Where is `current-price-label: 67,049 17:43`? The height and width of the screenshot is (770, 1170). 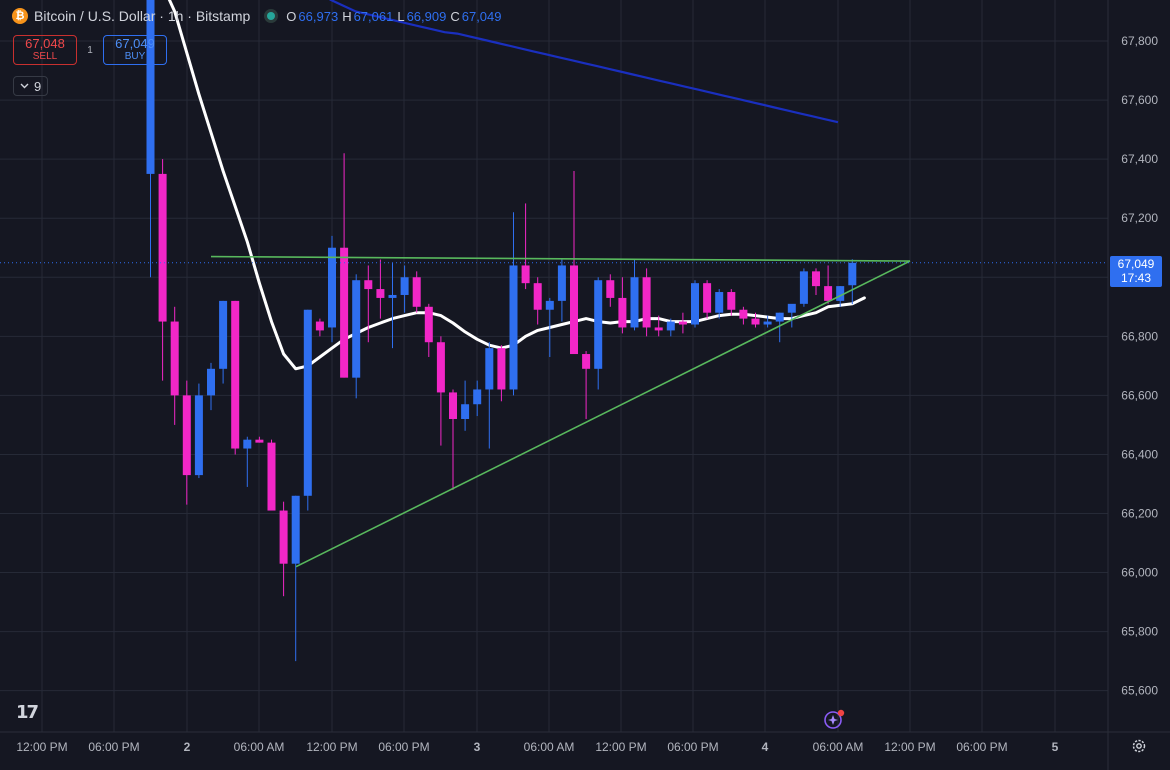 current-price-label: 67,049 17:43 is located at coordinates (1136, 271).